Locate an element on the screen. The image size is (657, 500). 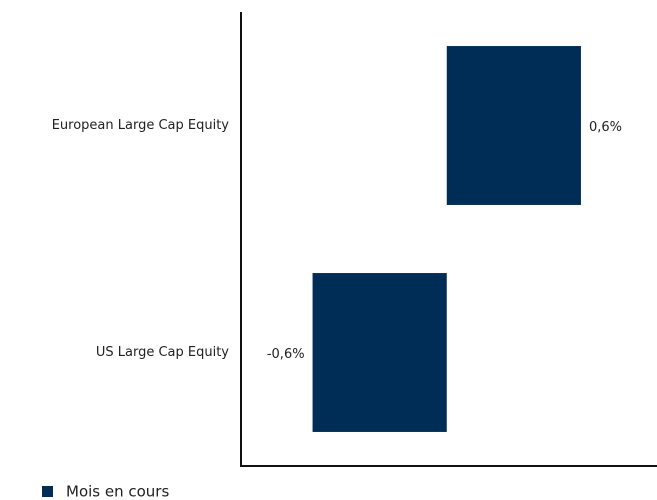
y-tick-label: European Large Cap Equity is located at coordinates (141, 125).